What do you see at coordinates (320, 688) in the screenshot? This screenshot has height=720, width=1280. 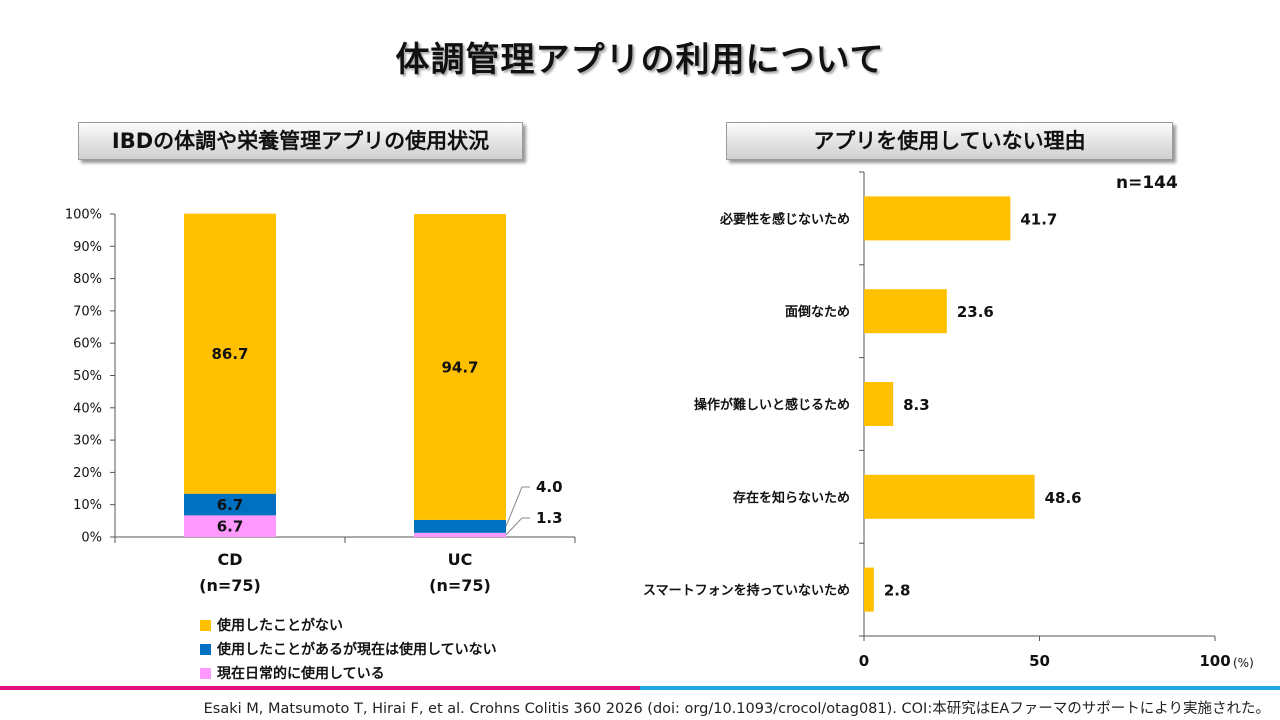 I see `footer-accent-bar-left` at bounding box center [320, 688].